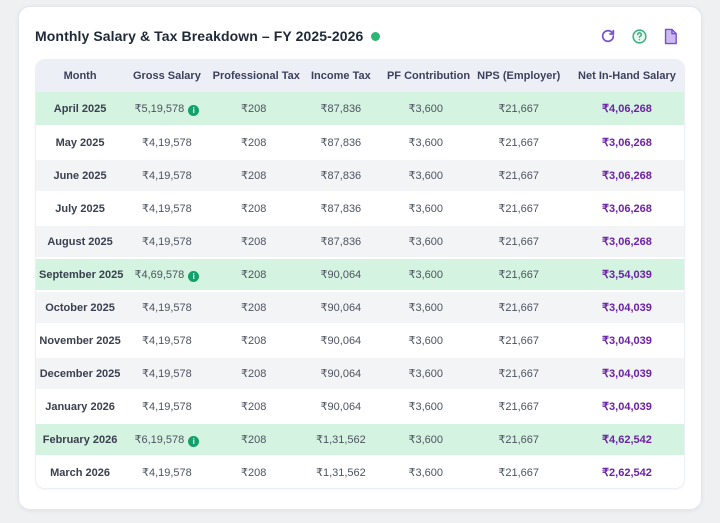 This screenshot has height=523, width=720. What do you see at coordinates (80, 372) in the screenshot?
I see `month-cell: December 2025` at bounding box center [80, 372].